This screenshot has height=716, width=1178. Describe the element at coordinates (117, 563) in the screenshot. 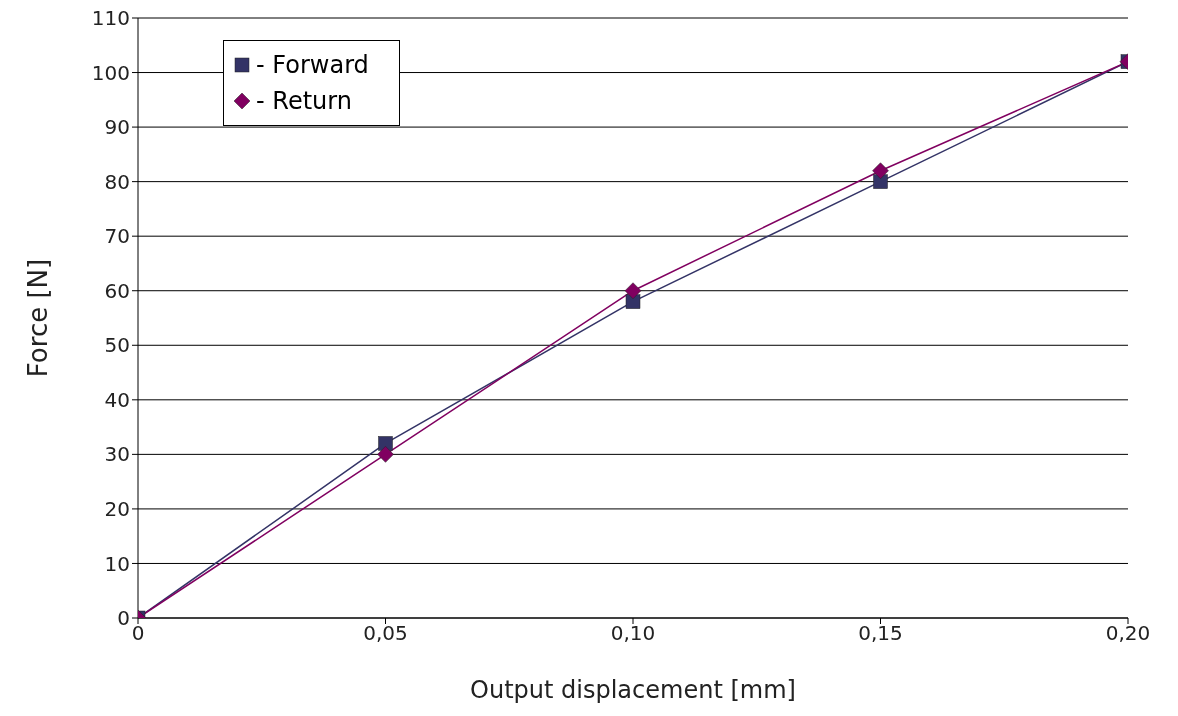

I see `y-tick-label: 10` at that location.